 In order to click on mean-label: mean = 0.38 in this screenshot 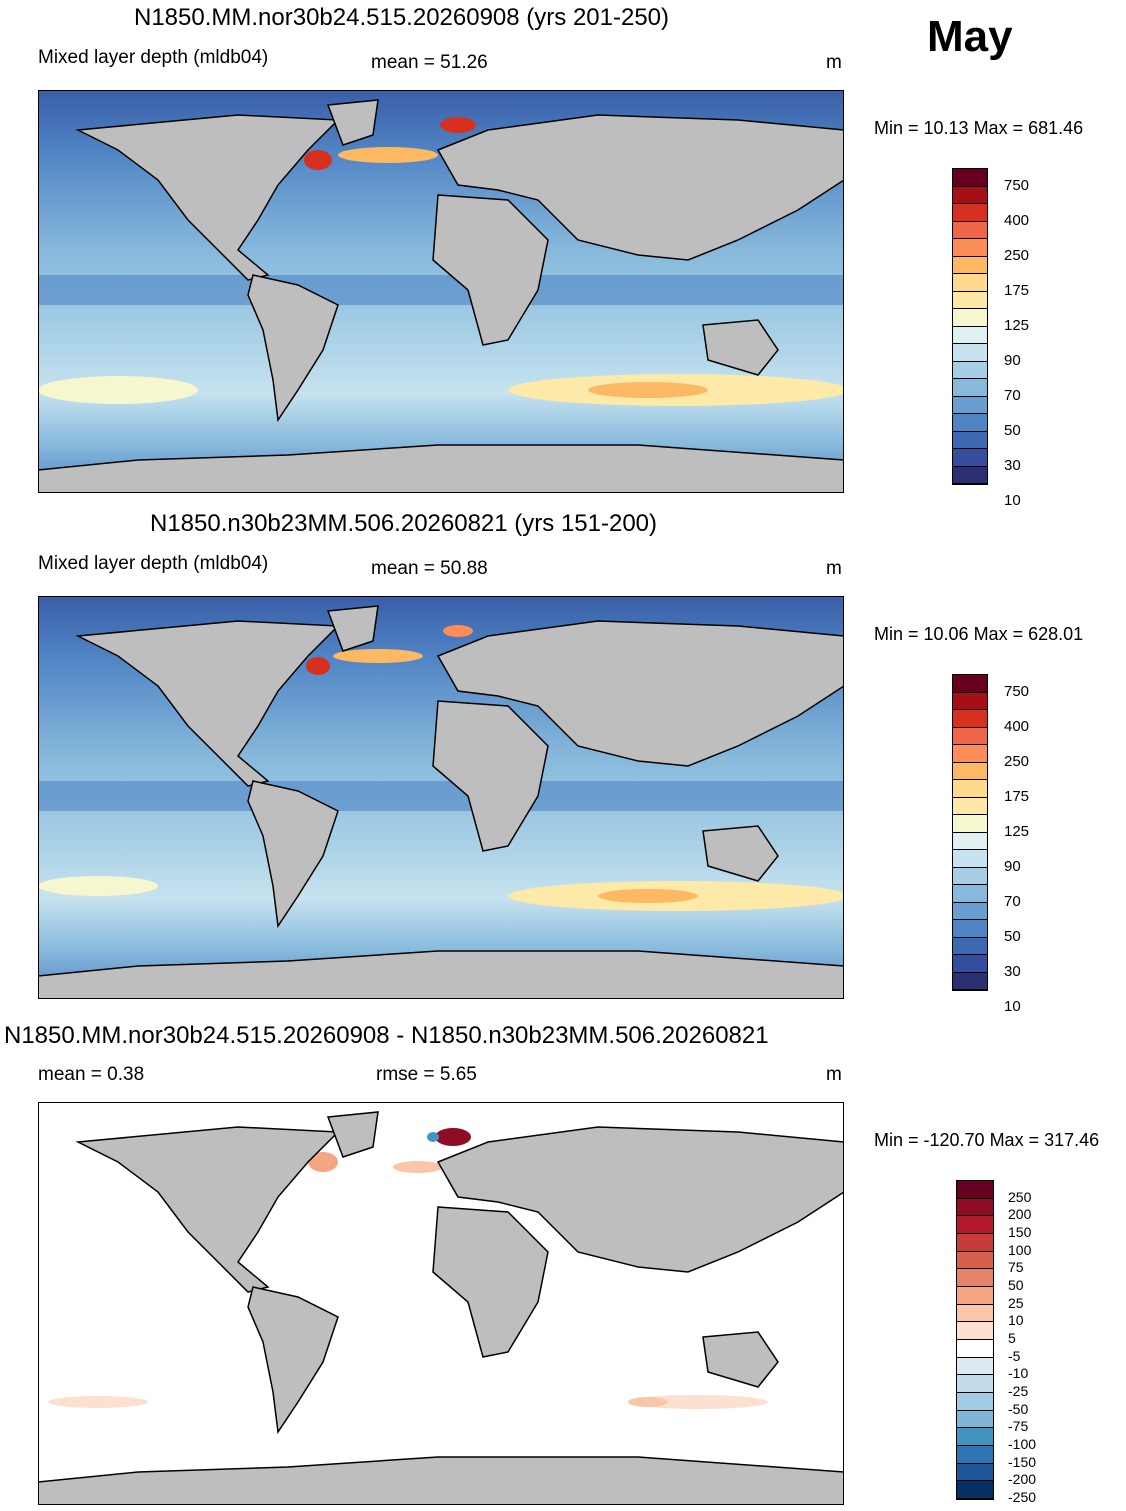, I will do `click(91, 1074)`.